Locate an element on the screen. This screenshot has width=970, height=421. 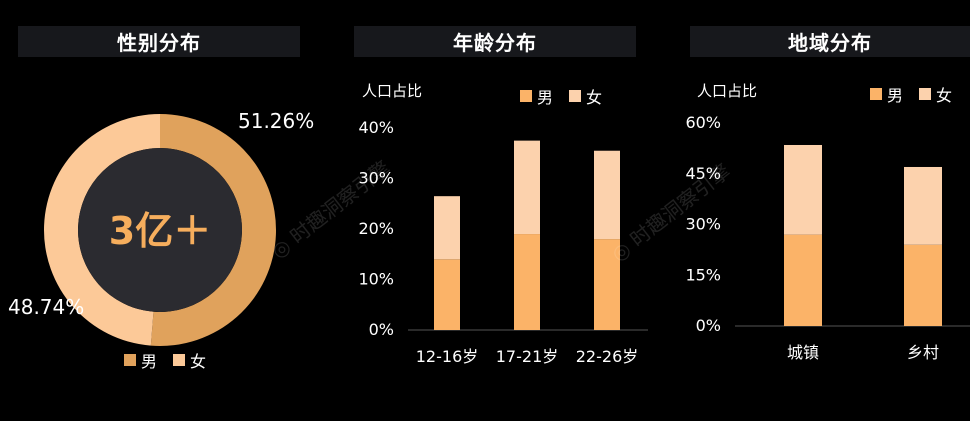
legend-item-male: 男 is located at coordinates (140, 360).